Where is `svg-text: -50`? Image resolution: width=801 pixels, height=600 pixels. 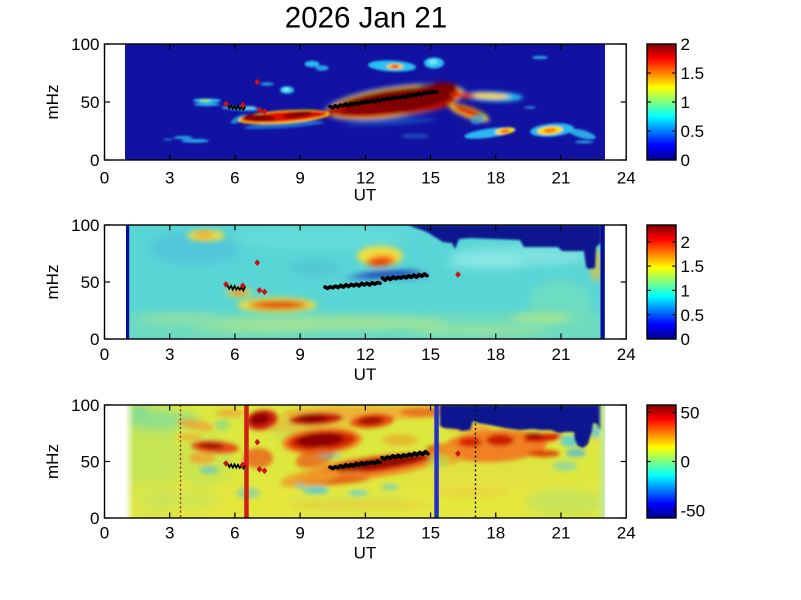 svg-text: -50 is located at coordinates (693, 511).